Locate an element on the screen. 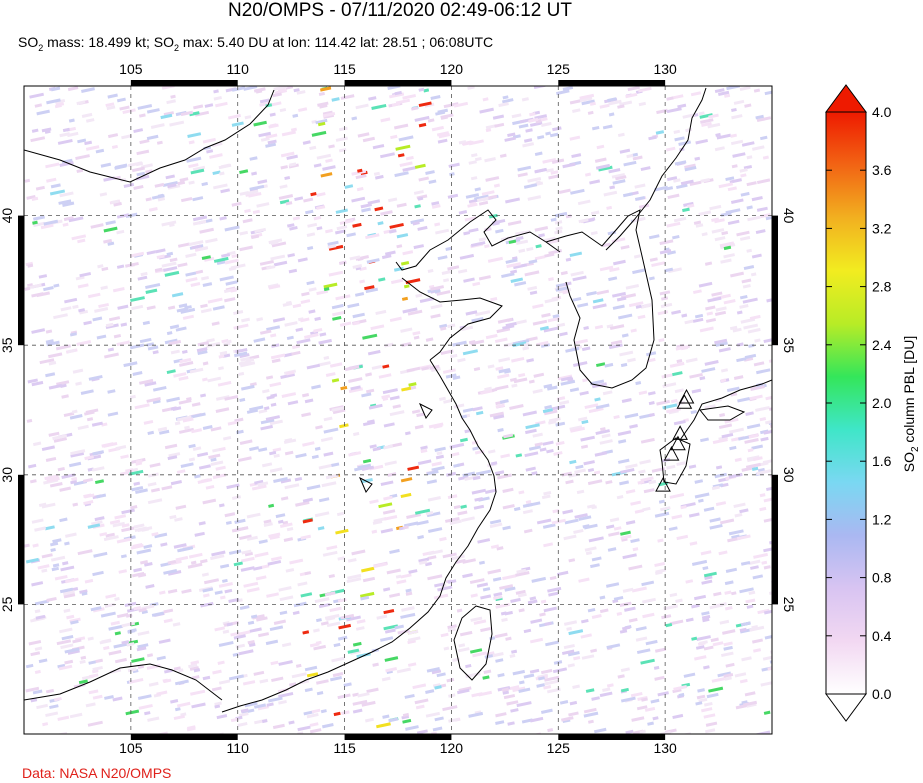  colorbar-tick-label: 0.8 is located at coordinates (882, 578).